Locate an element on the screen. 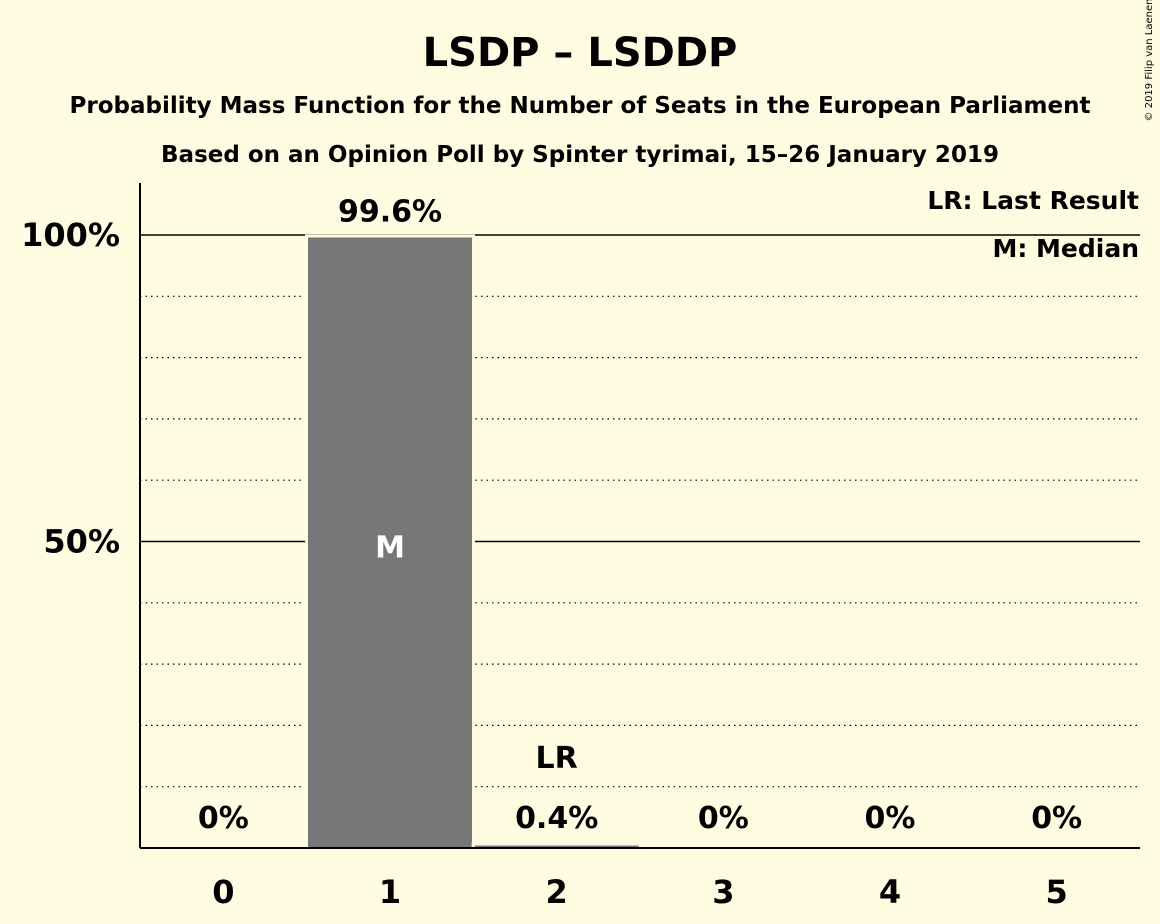 The height and width of the screenshot is (924, 1160). y-tick-label: 100% is located at coordinates (70, 235).